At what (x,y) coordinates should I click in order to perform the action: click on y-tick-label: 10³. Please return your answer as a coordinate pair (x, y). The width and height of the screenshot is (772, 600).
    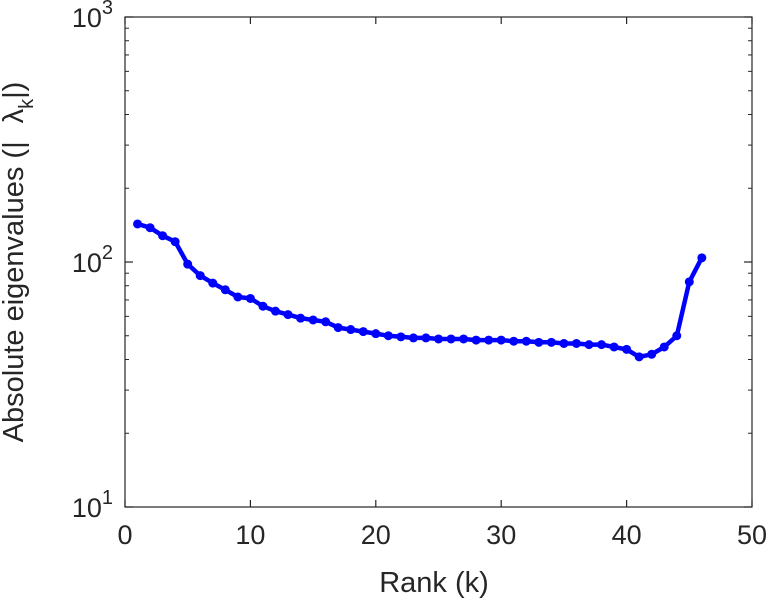
    Looking at the image, I should click on (92, 16).